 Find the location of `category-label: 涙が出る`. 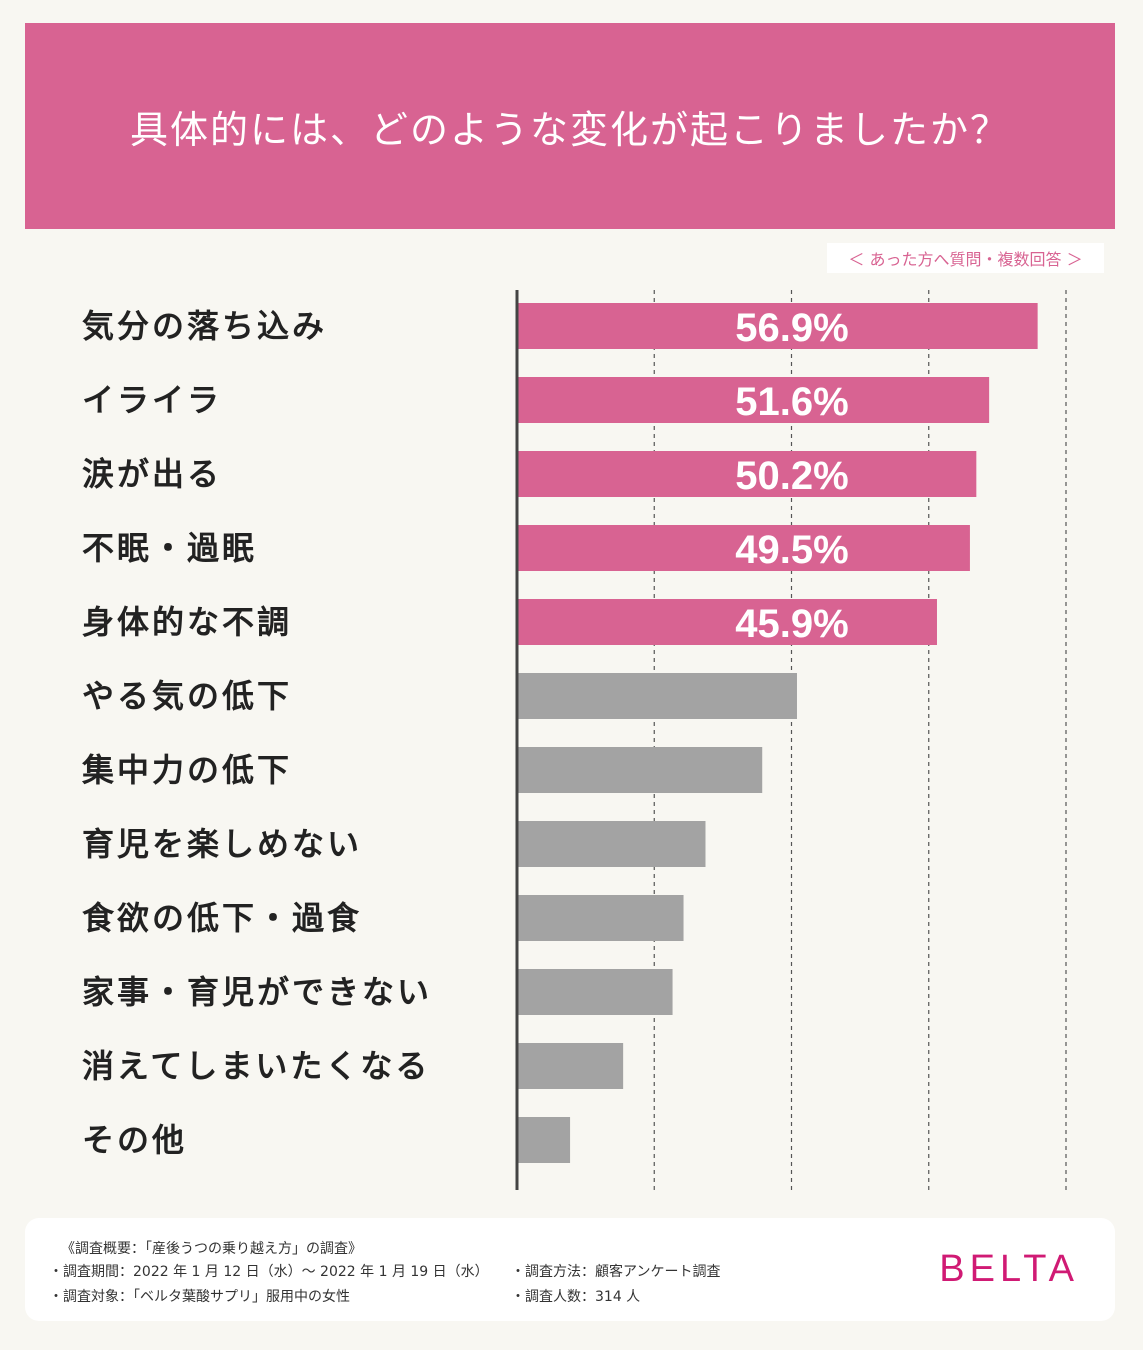

category-label: 涙が出る is located at coordinates (152, 474).